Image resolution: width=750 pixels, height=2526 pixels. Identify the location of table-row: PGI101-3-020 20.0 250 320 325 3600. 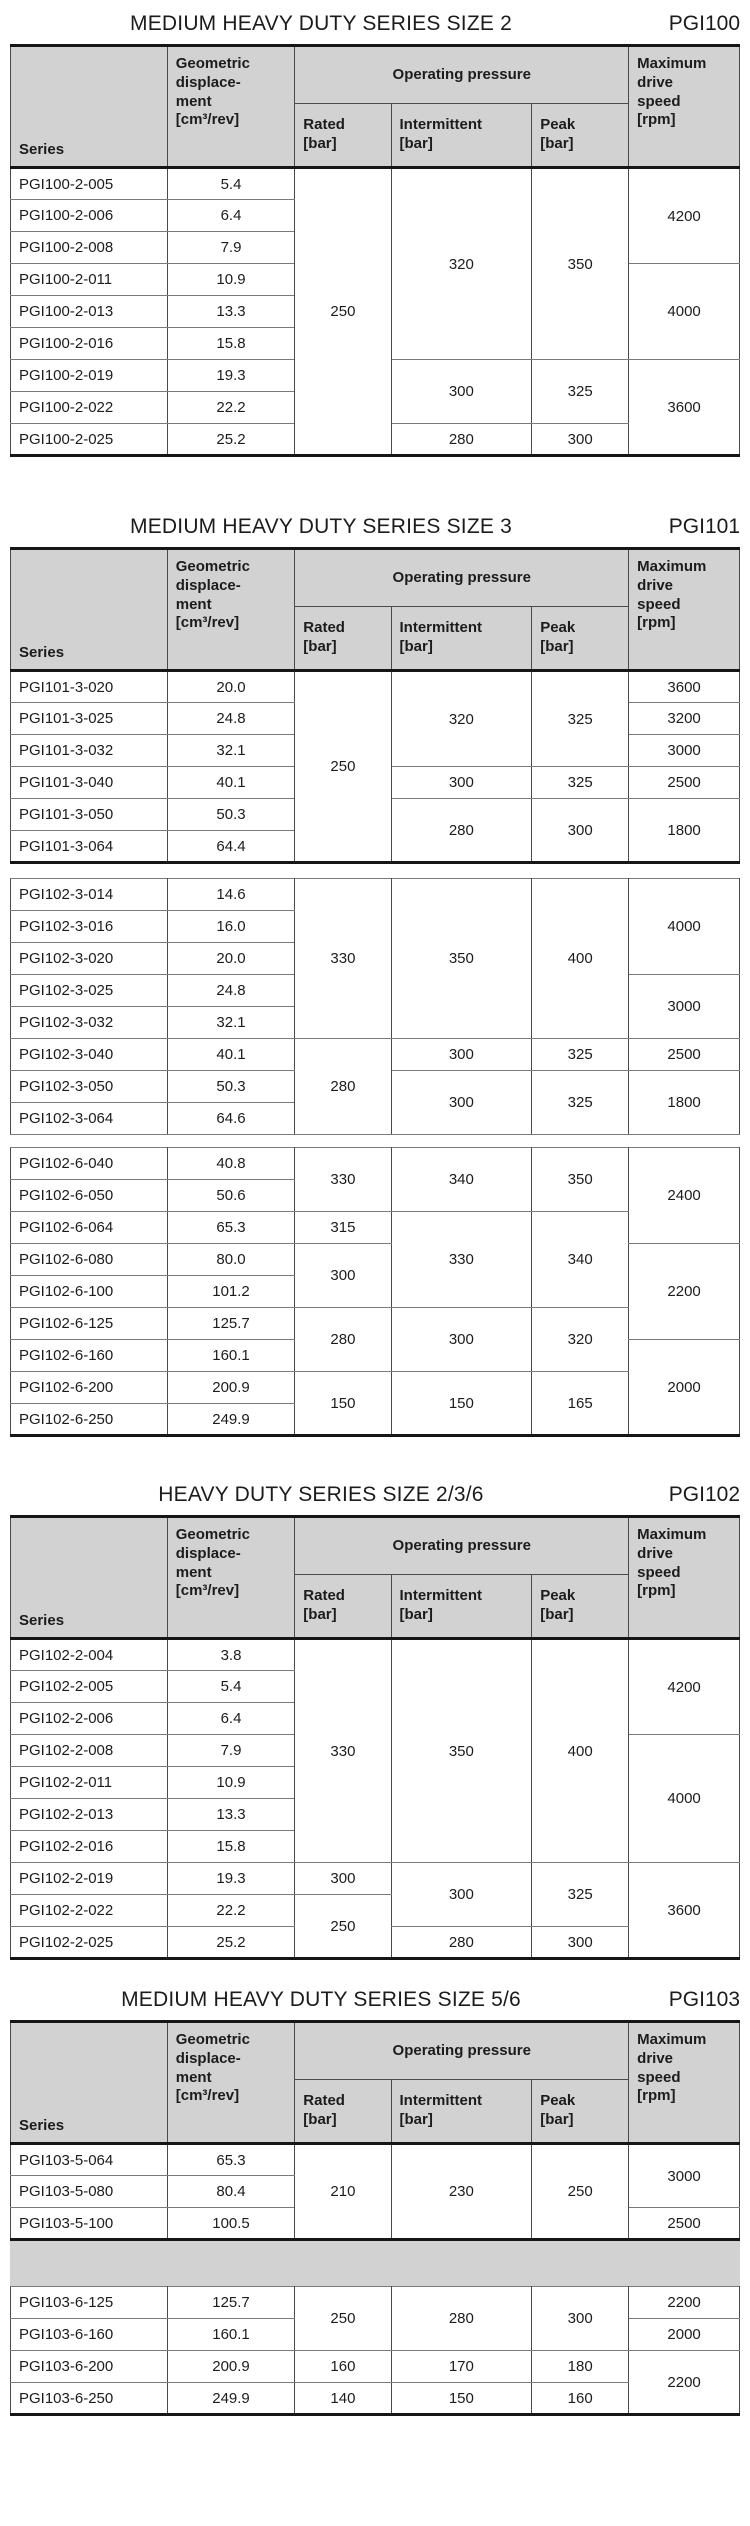
(375, 766).